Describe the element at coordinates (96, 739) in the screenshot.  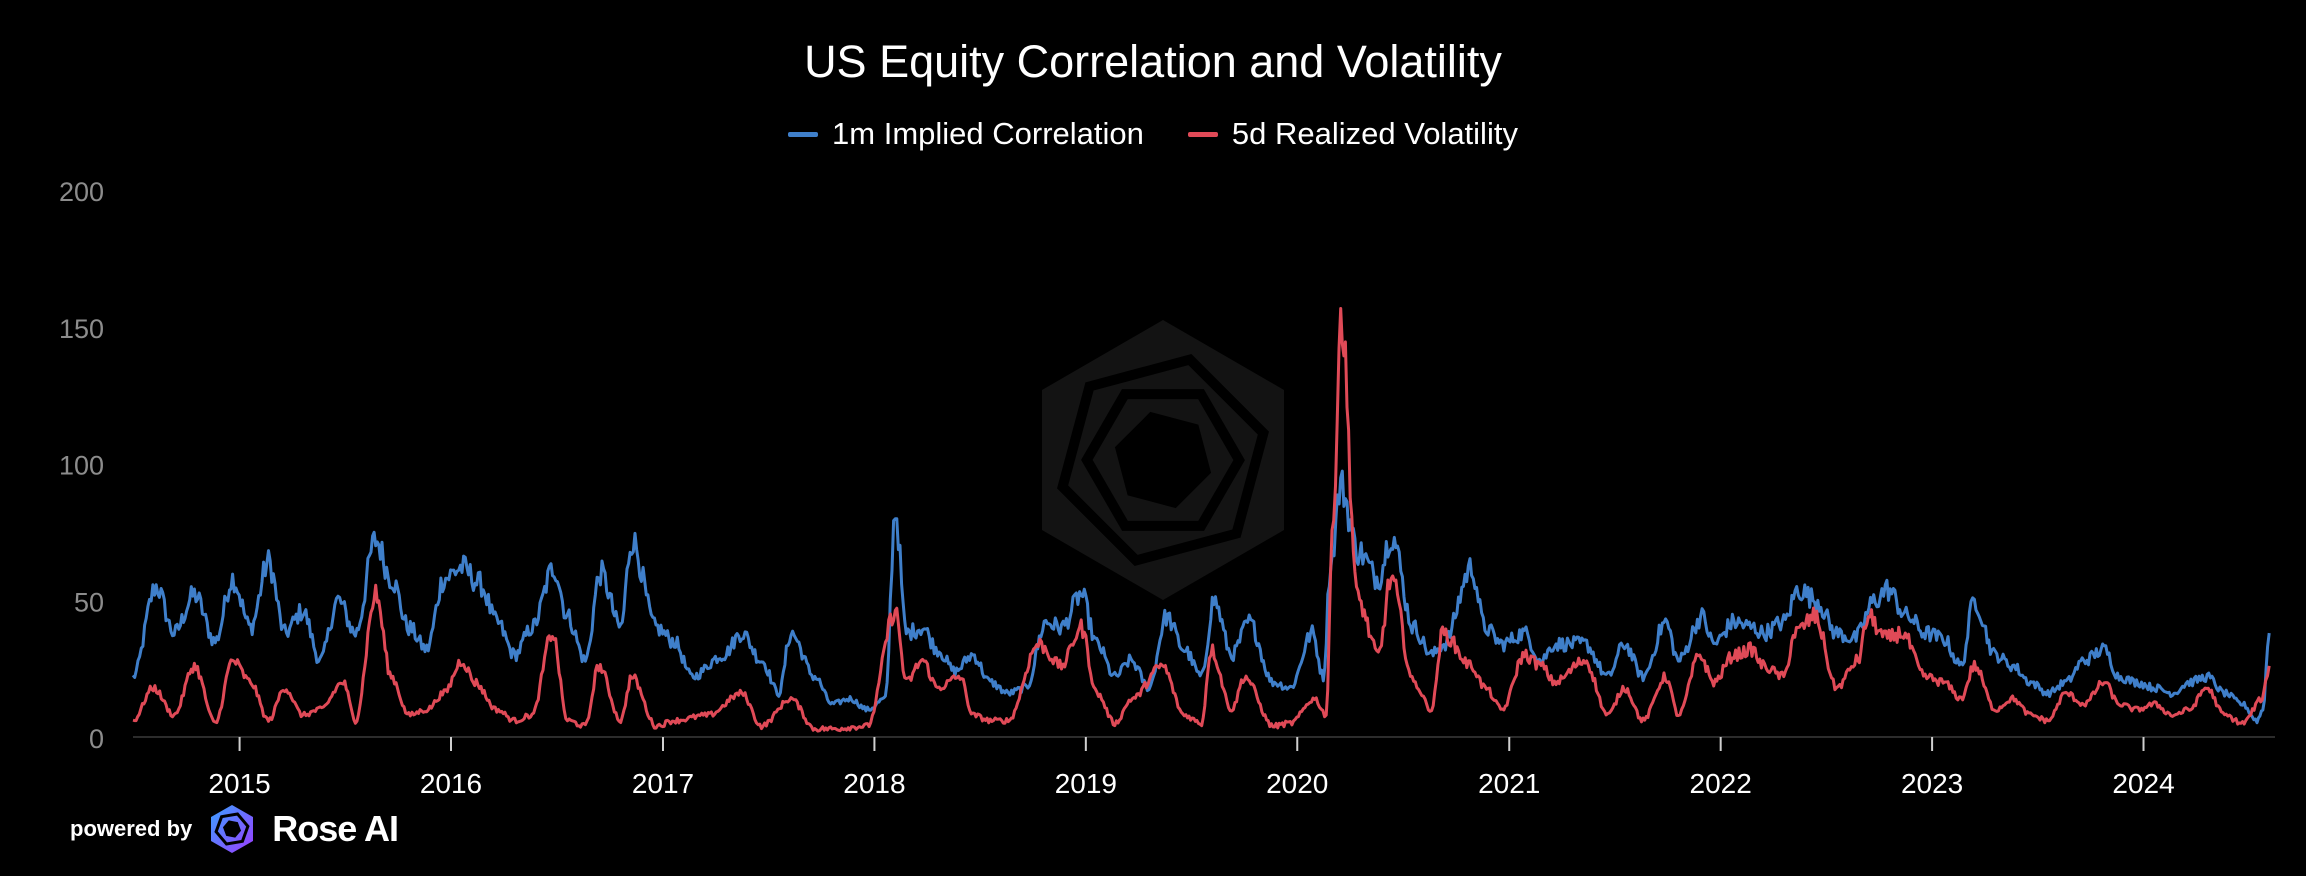
I see `y-tick-label: 0` at that location.